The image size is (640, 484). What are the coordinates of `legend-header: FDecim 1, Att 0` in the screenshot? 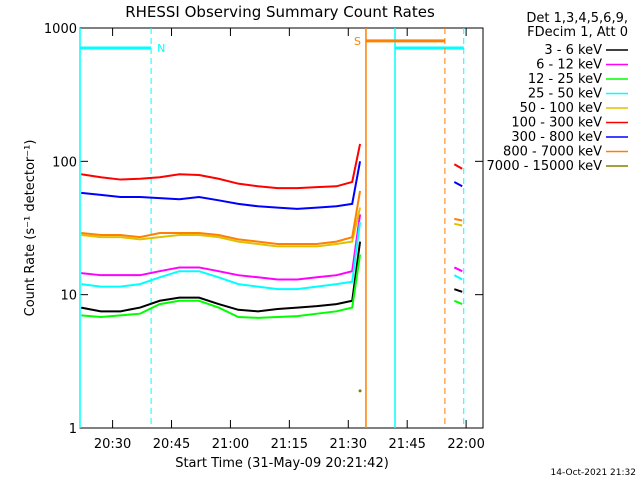 It's located at (577, 32).